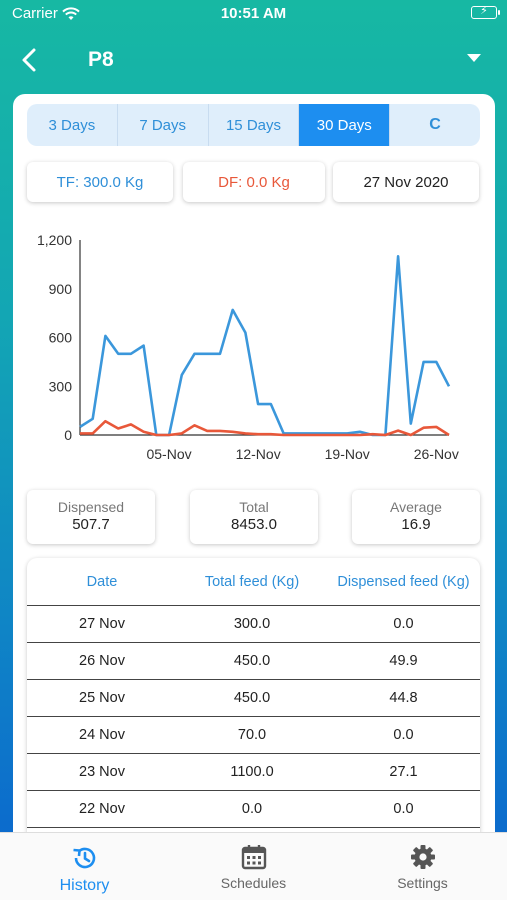 The height and width of the screenshot is (900, 507). Describe the element at coordinates (168, 454) in the screenshot. I see `x-tick-label: 05-Nov` at that location.